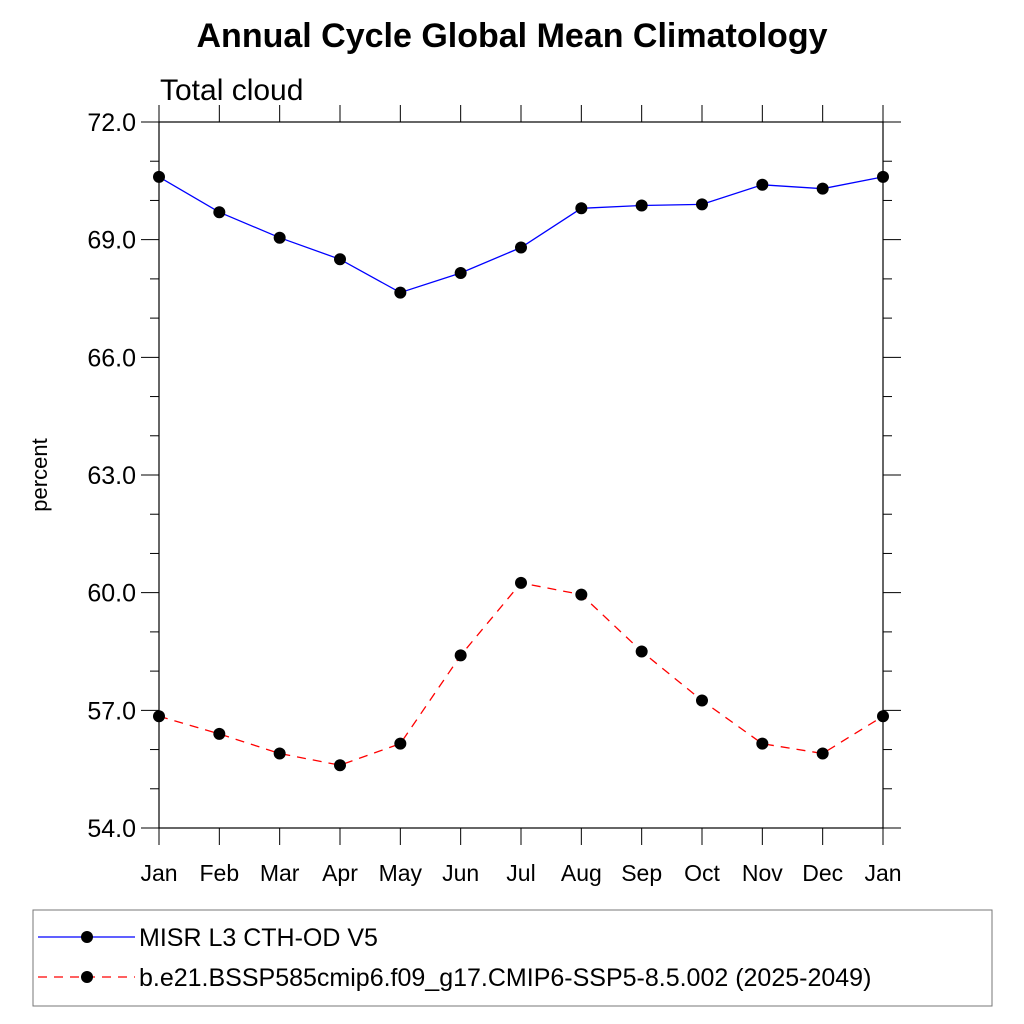 The height and width of the screenshot is (1024, 1024). I want to click on y-tick-label: 60.0, so click(111, 594).